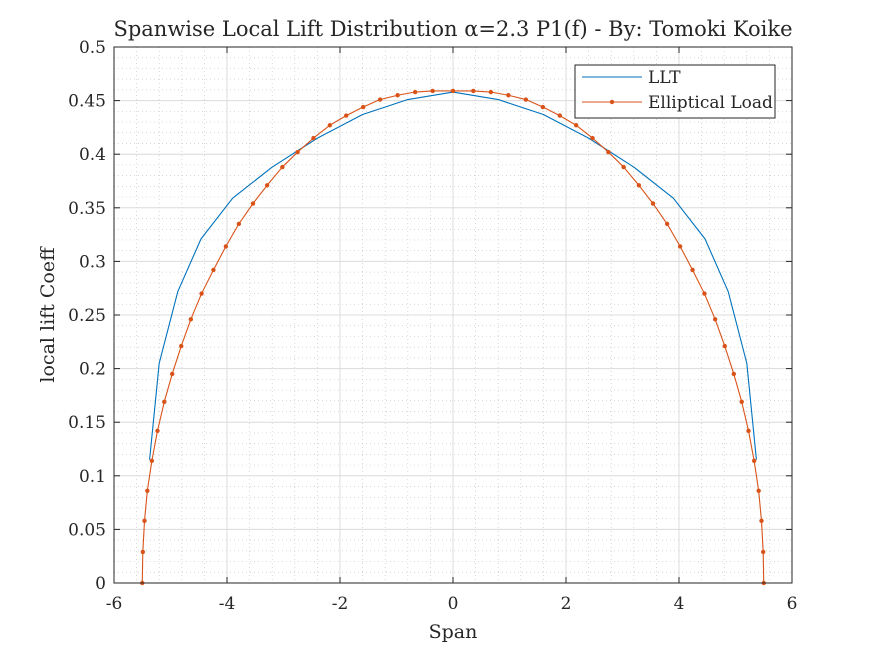  Describe the element at coordinates (664, 78) in the screenshot. I see `legend-label-llt: LLT` at that location.